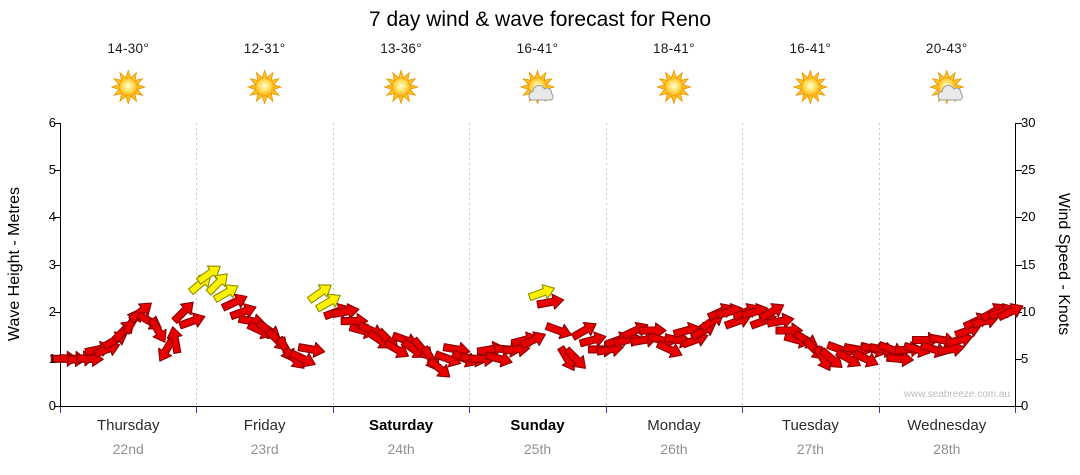 This screenshot has width=1080, height=475. I want to click on day-label: Wednesday, so click(947, 425).